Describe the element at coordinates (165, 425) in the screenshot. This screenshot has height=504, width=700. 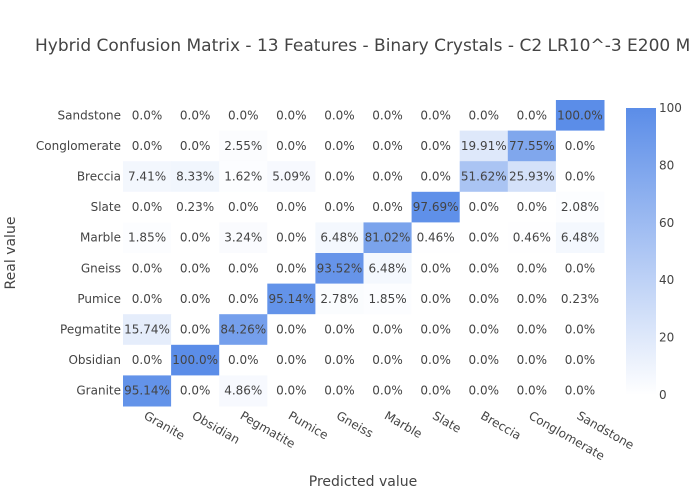
I see `x-tick-label: Granite` at that location.